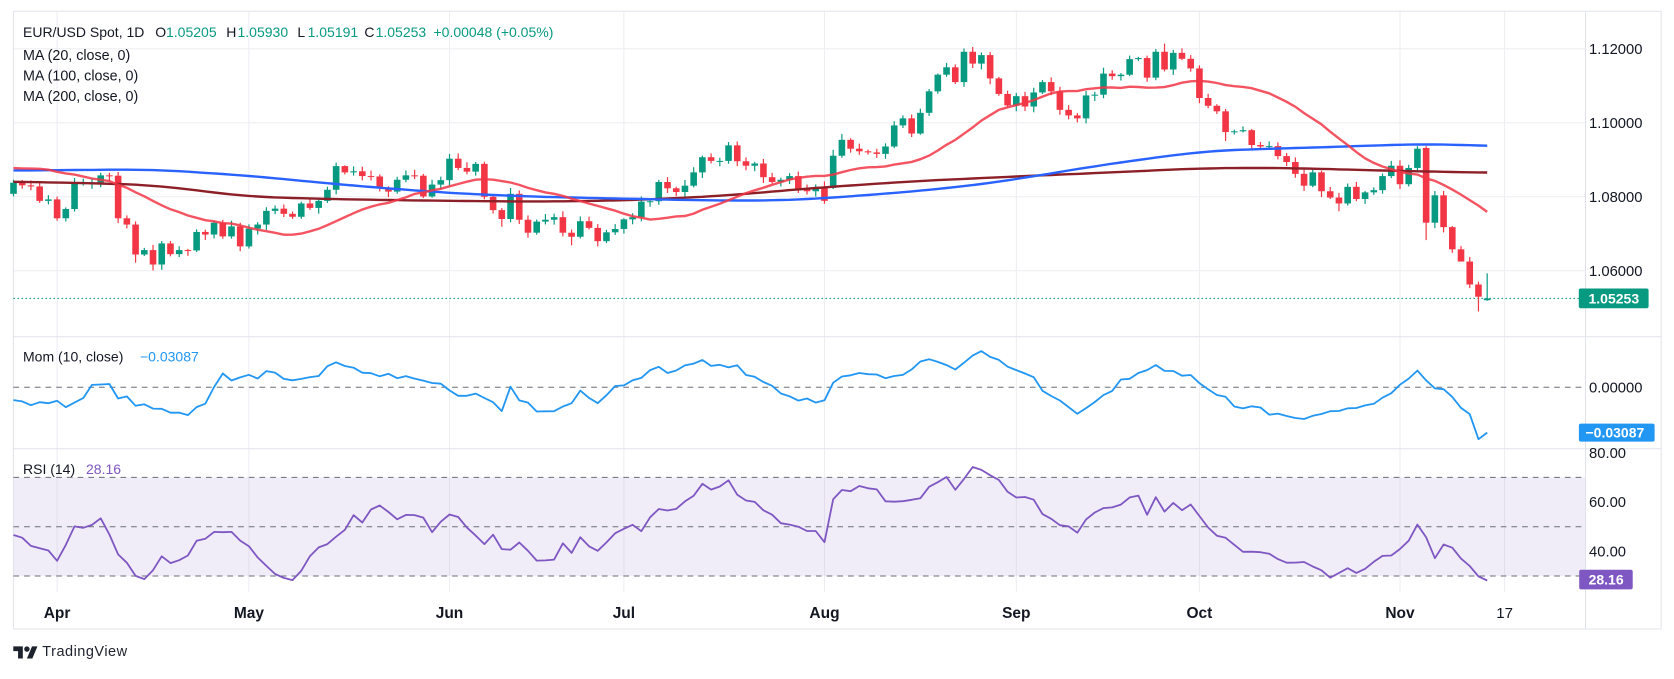 This screenshot has height=679, width=1674. I want to click on svg-text: 80.00, so click(1607, 454).